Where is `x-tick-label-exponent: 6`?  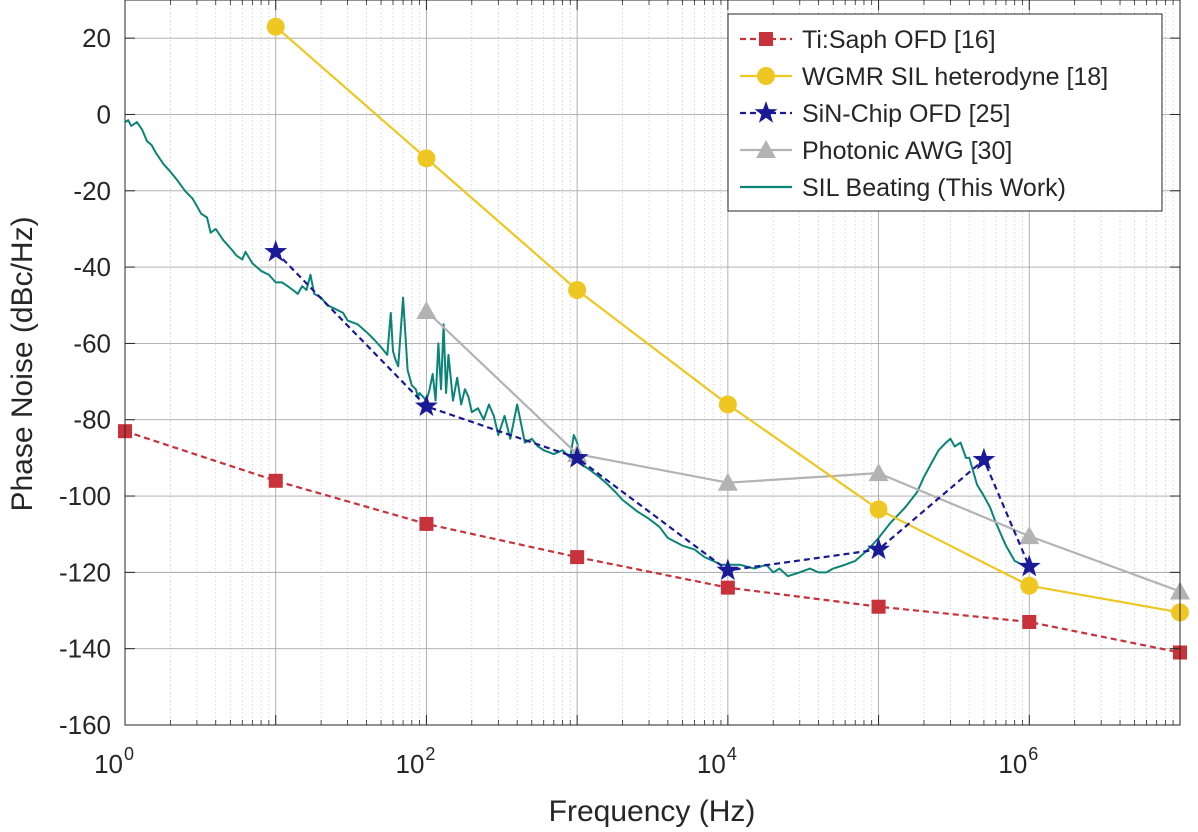 x-tick-label-exponent: 6 is located at coordinates (1033, 754).